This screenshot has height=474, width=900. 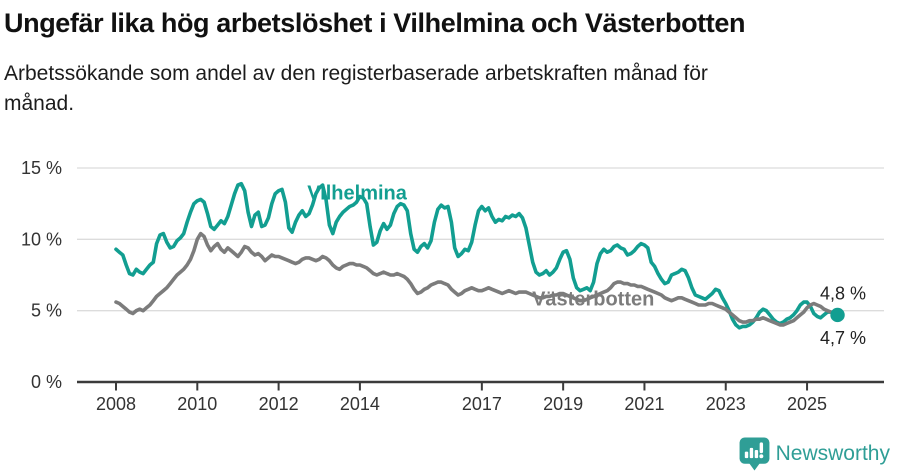 What do you see at coordinates (644, 404) in the screenshot?
I see `x-tick-label: 2021` at bounding box center [644, 404].